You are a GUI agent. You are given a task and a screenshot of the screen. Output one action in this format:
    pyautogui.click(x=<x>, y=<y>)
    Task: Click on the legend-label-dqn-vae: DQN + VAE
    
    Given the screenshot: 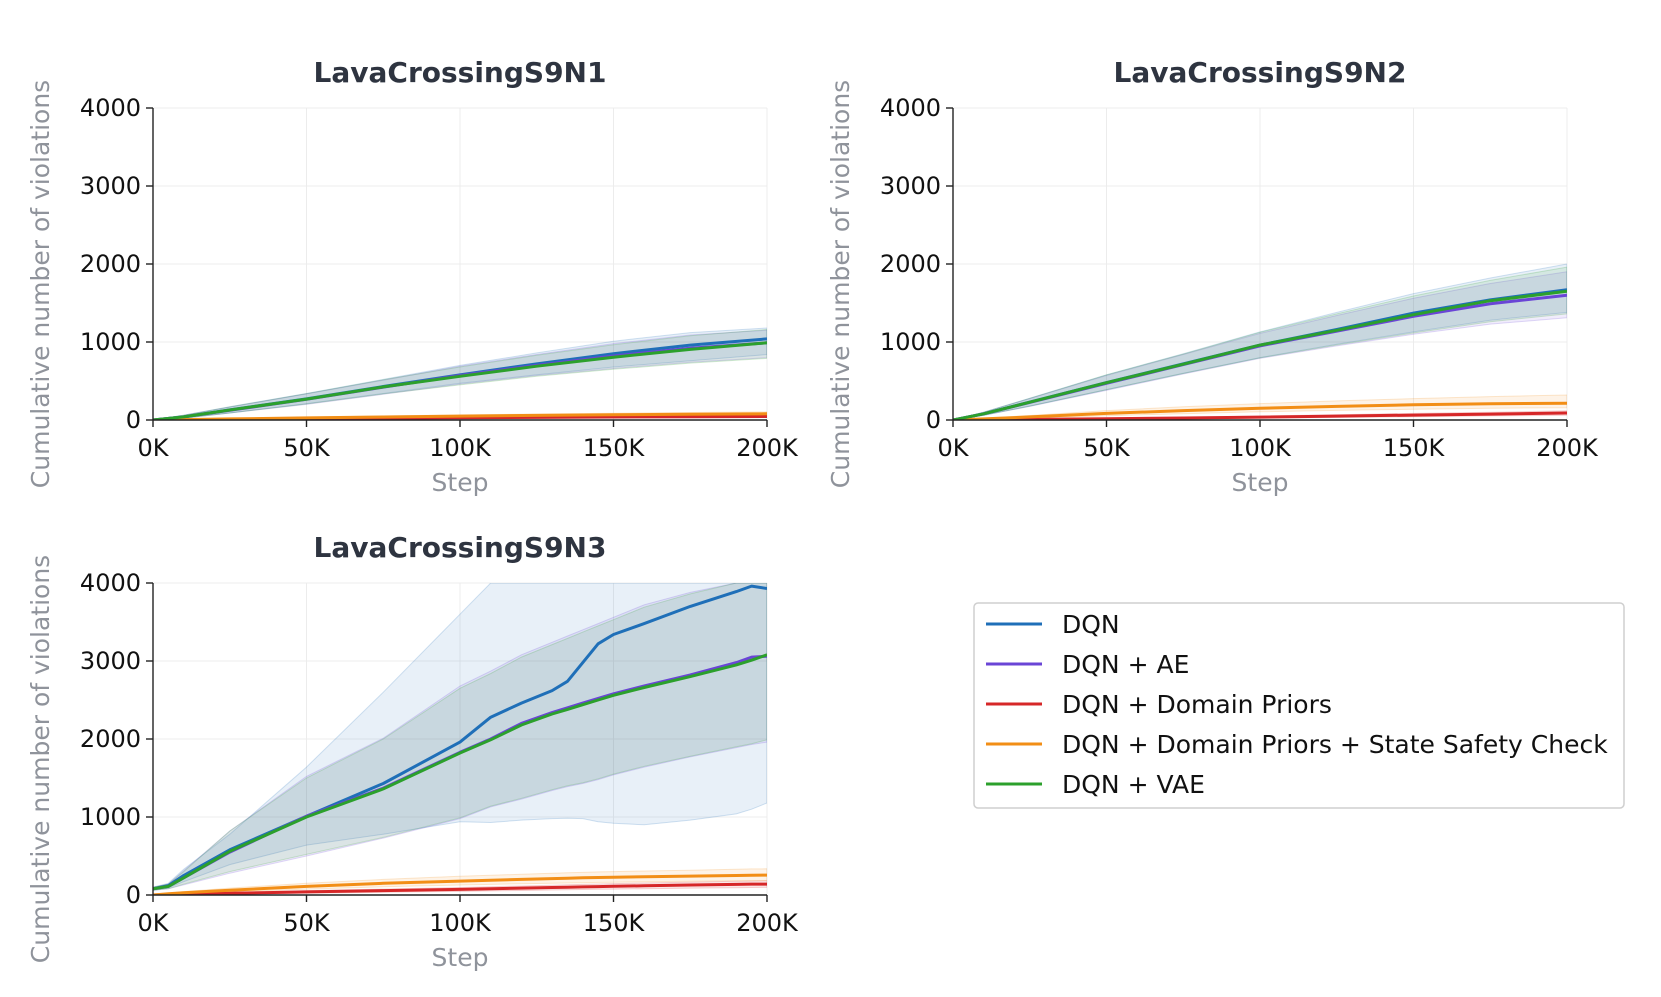 What is the action you would take?
    pyautogui.click(x=1133, y=784)
    